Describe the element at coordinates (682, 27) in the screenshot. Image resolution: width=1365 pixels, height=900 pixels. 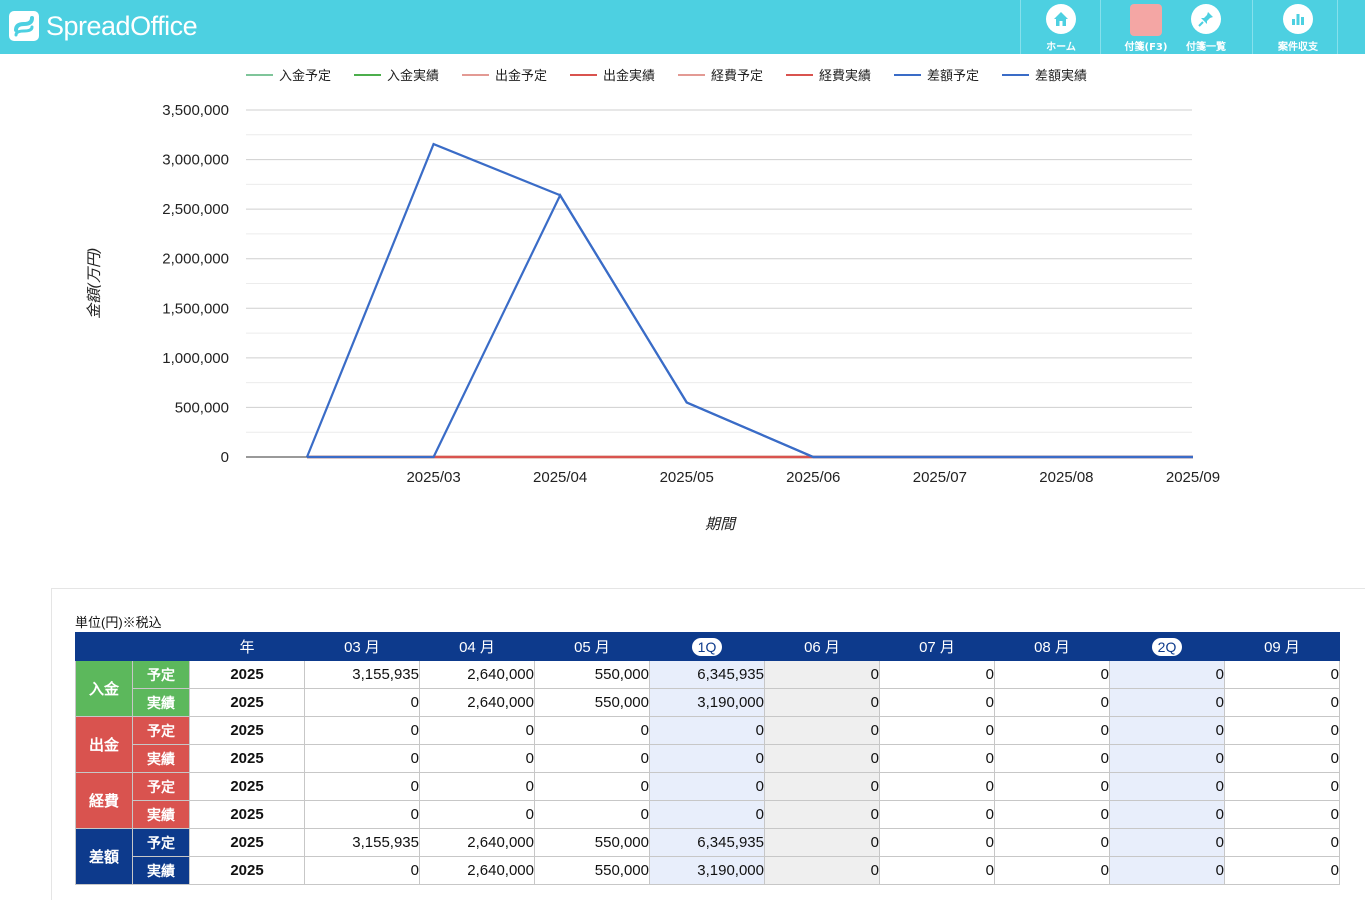
I see `app-header: SpreadOffice ホーム 付箋(F3) 付箋一覧 案件収支` at that location.